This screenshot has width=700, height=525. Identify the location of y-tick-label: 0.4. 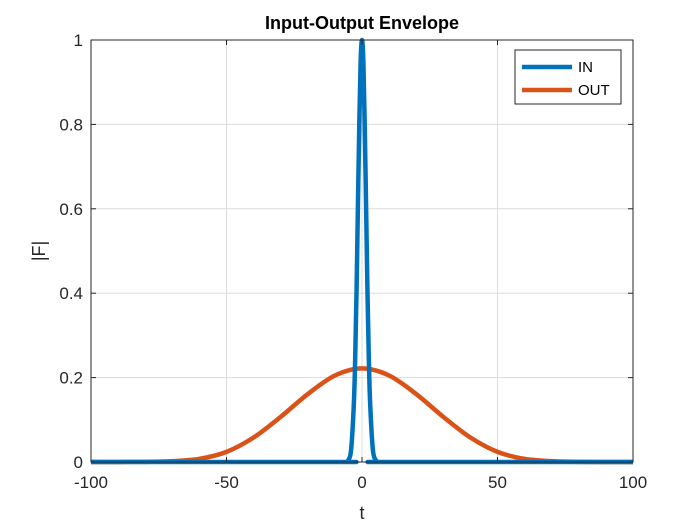
(71, 293).